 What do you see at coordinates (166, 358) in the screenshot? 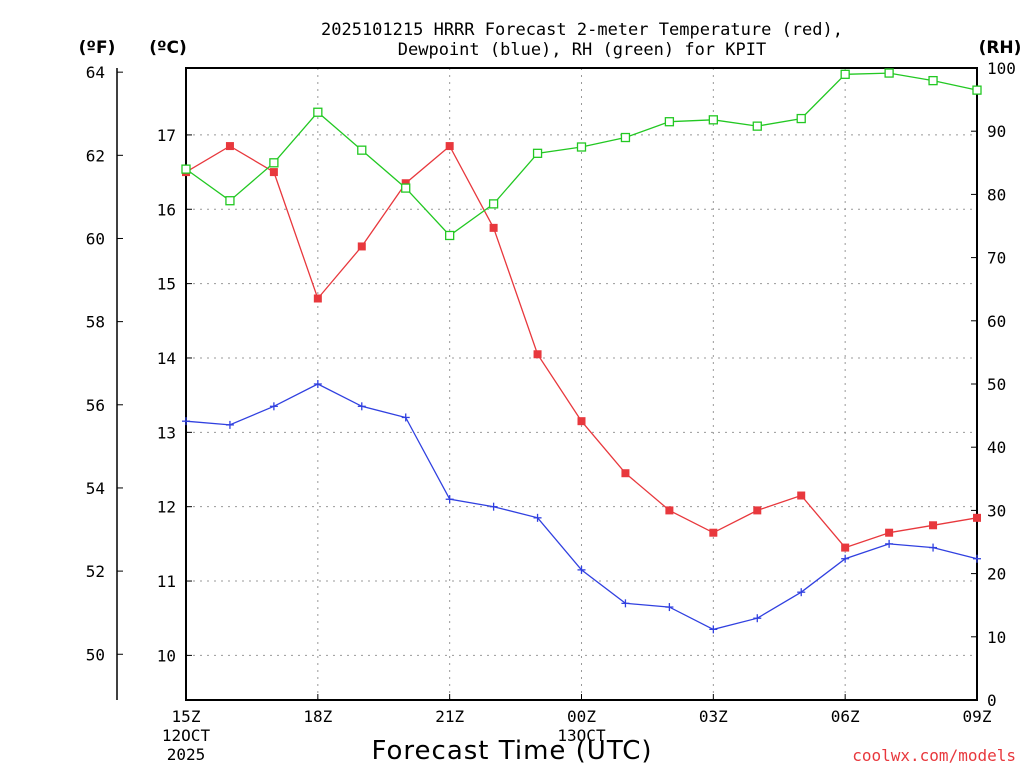
I see `celsius-tick-label: 14` at bounding box center [166, 358].